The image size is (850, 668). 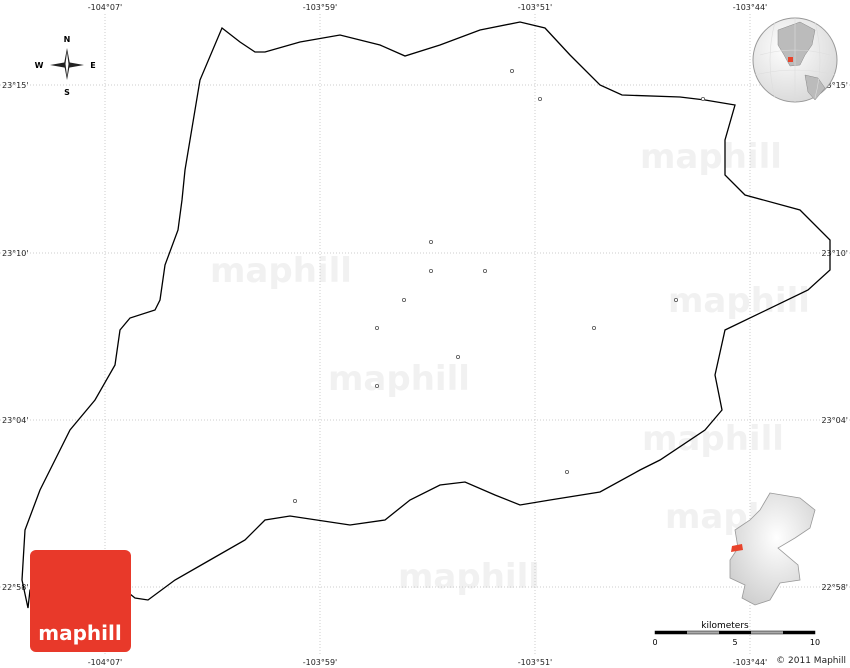 What do you see at coordinates (795, 60) in the screenshot?
I see `globe-locator` at bounding box center [795, 60].